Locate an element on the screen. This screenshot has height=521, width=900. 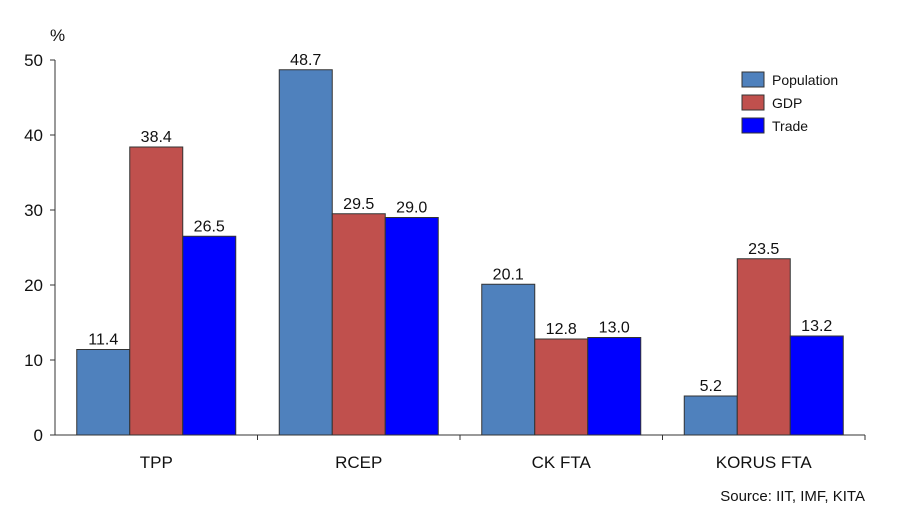
category-label: TPP is located at coordinates (156, 462).